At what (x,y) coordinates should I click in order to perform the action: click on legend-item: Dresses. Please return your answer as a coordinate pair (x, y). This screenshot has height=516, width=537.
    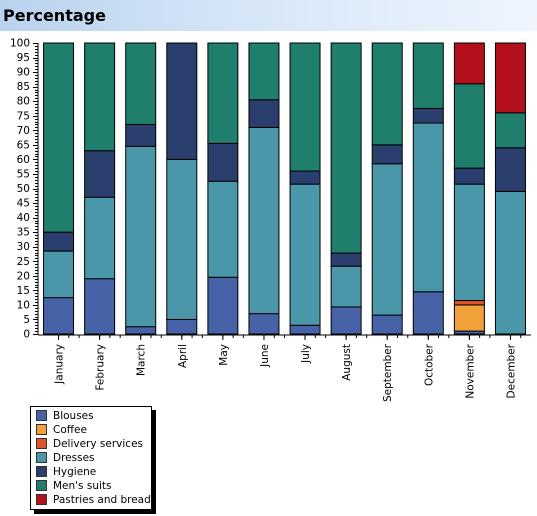
    Looking at the image, I should click on (65, 458).